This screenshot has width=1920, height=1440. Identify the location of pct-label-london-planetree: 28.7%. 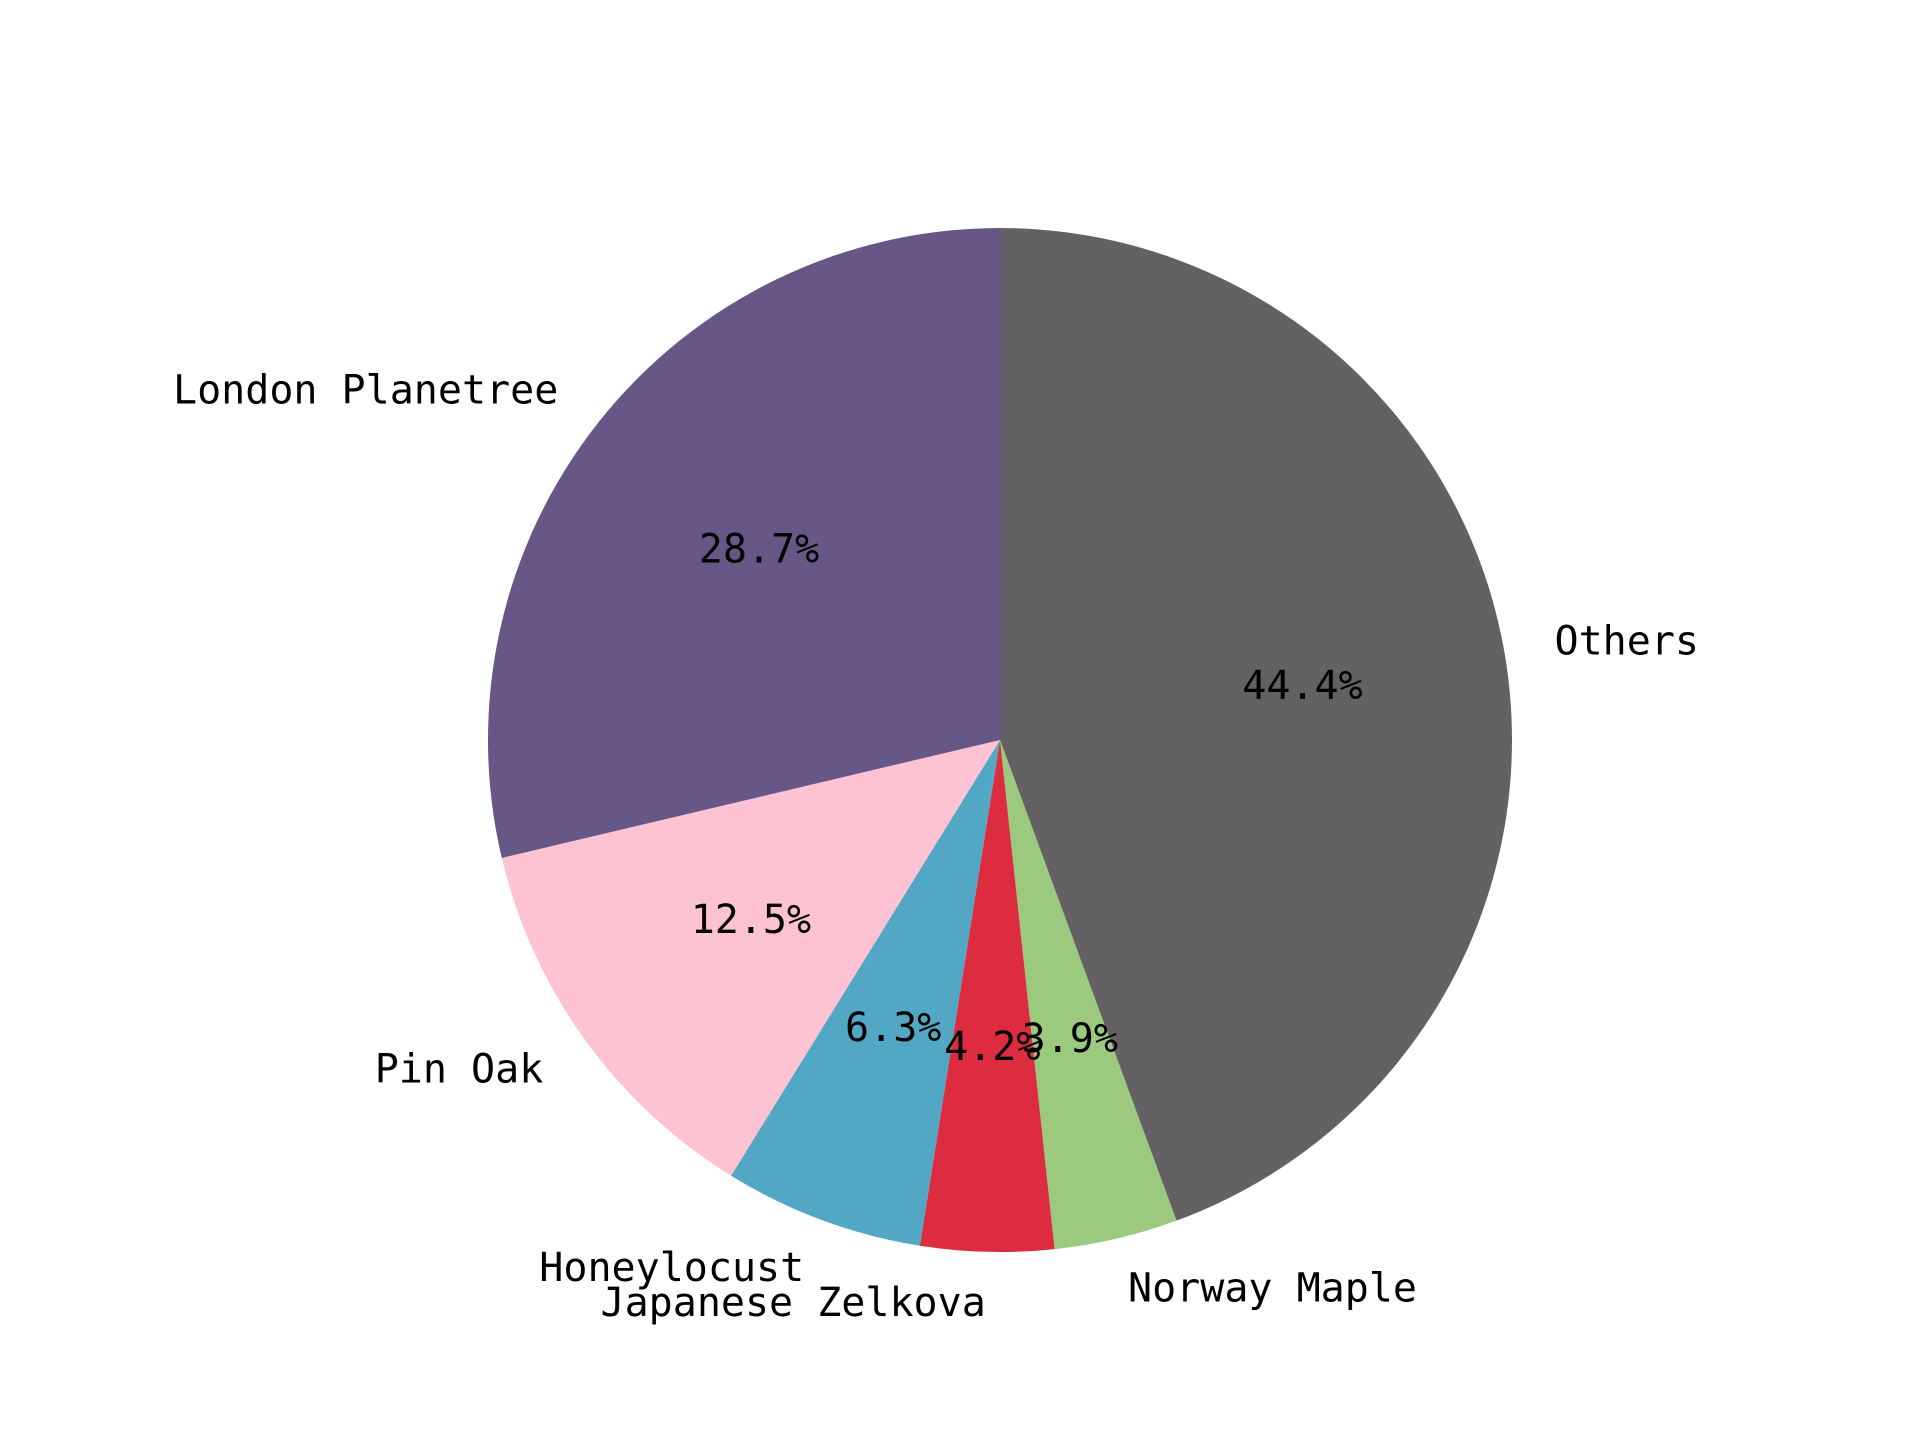
(759, 549).